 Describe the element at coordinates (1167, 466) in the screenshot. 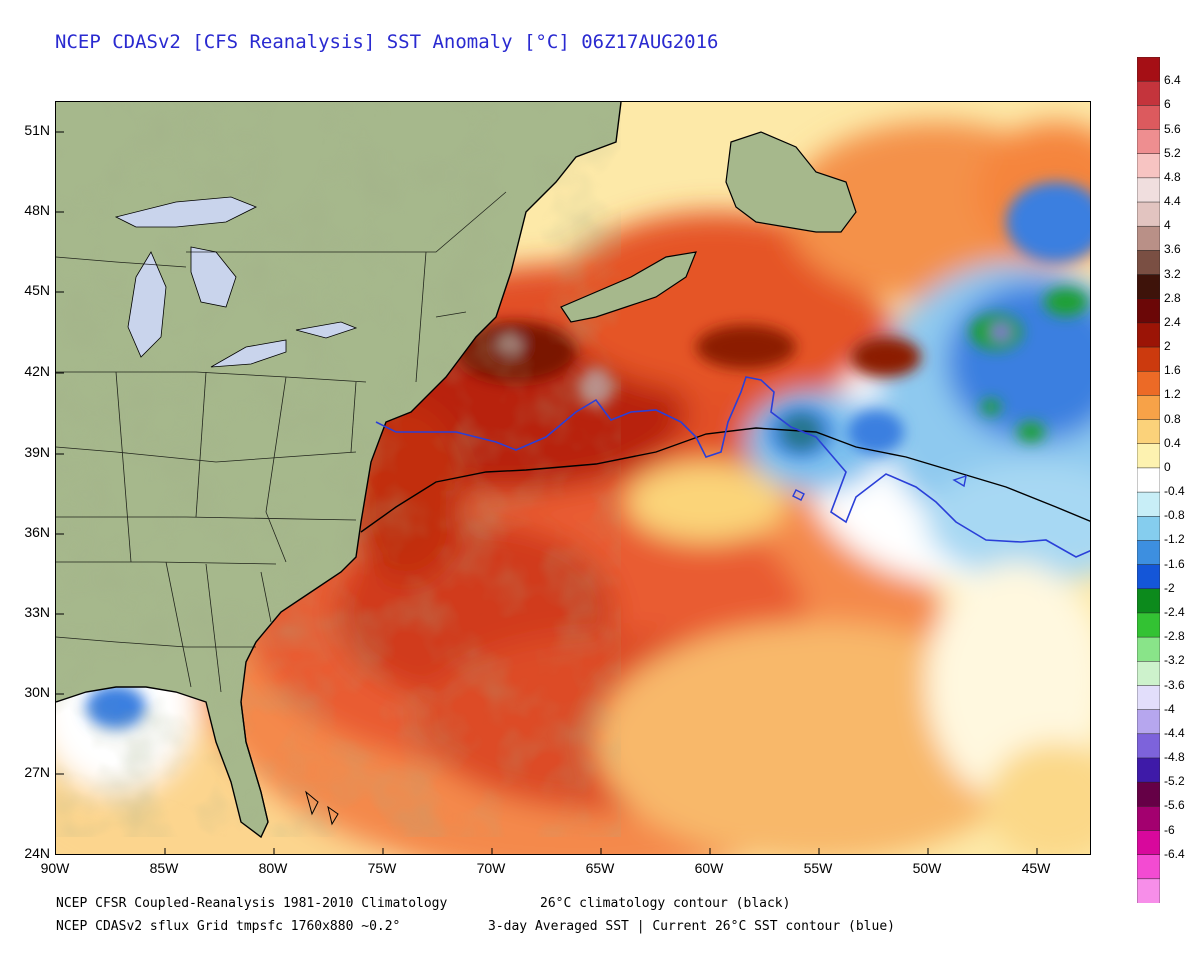

I see `colorbar-label: 0` at that location.